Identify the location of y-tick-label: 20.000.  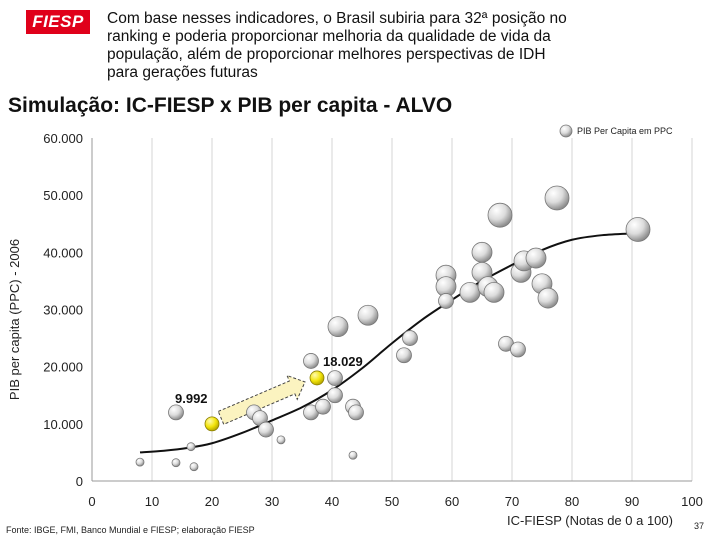
(63, 367).